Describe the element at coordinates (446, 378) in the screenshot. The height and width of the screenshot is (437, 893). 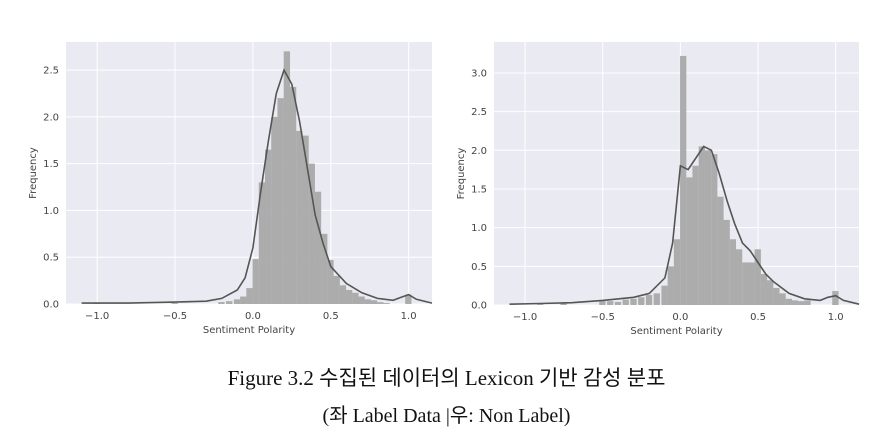
I see `figure-caption-title: Figure 3.2 수집된 데이터의 Lexicon 기반 감성 분포` at that location.